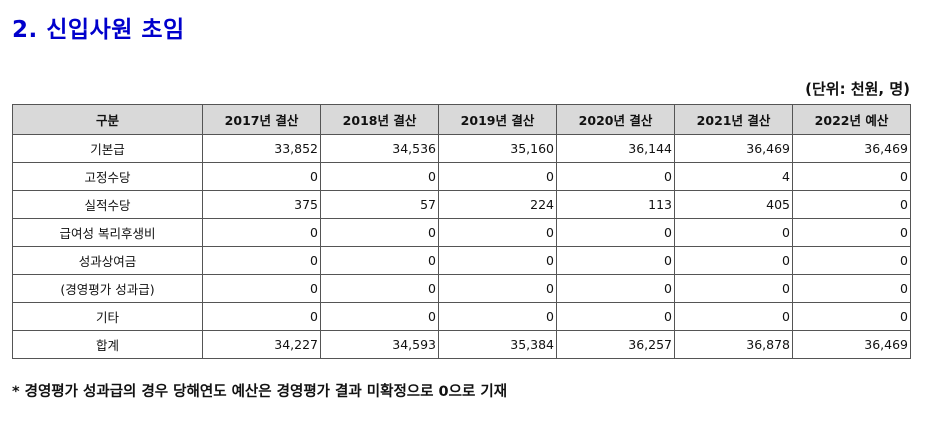 This screenshot has width=936, height=440. What do you see at coordinates (497, 204) in the screenshot?
I see `cell-value: 224` at bounding box center [497, 204].